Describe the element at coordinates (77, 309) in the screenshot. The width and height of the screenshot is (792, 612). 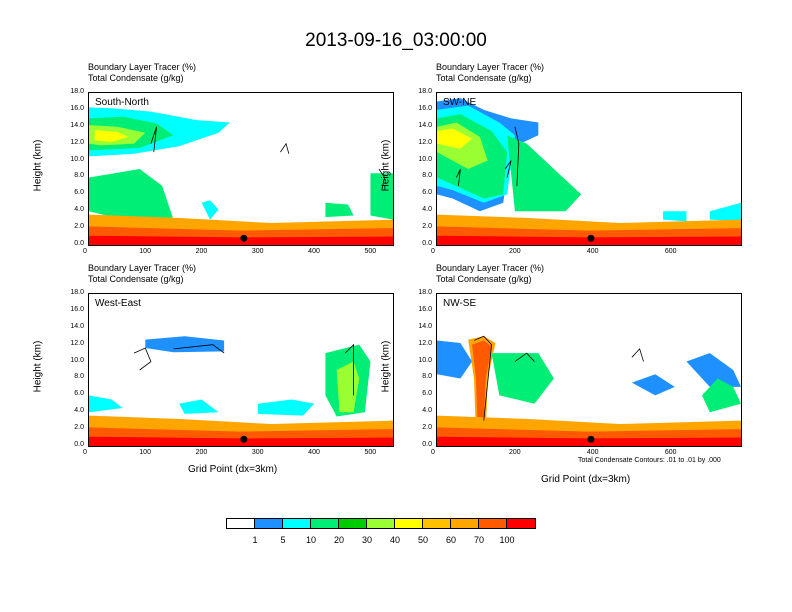
I see `y-tick-label: 16.0` at that location.